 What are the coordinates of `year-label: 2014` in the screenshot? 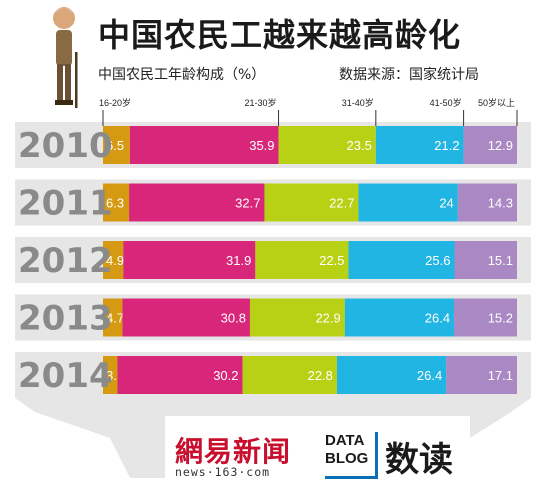 It's located at (65, 376).